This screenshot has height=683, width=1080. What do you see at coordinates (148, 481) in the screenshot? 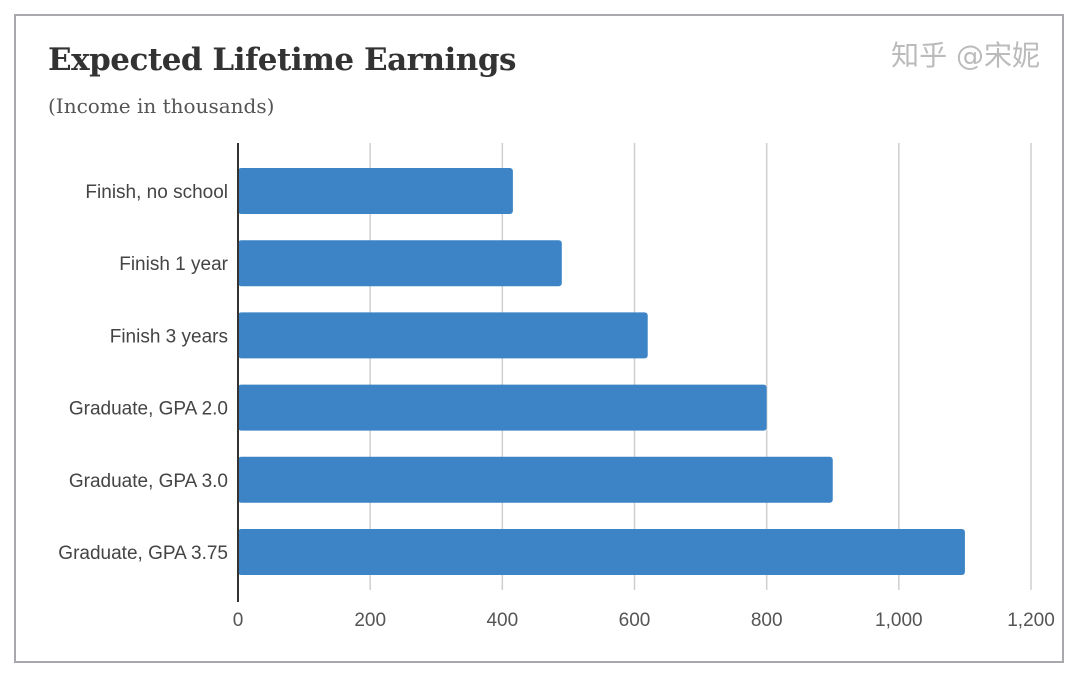
I see `y-category-label: Graduate, GPA 3.0` at bounding box center [148, 481].